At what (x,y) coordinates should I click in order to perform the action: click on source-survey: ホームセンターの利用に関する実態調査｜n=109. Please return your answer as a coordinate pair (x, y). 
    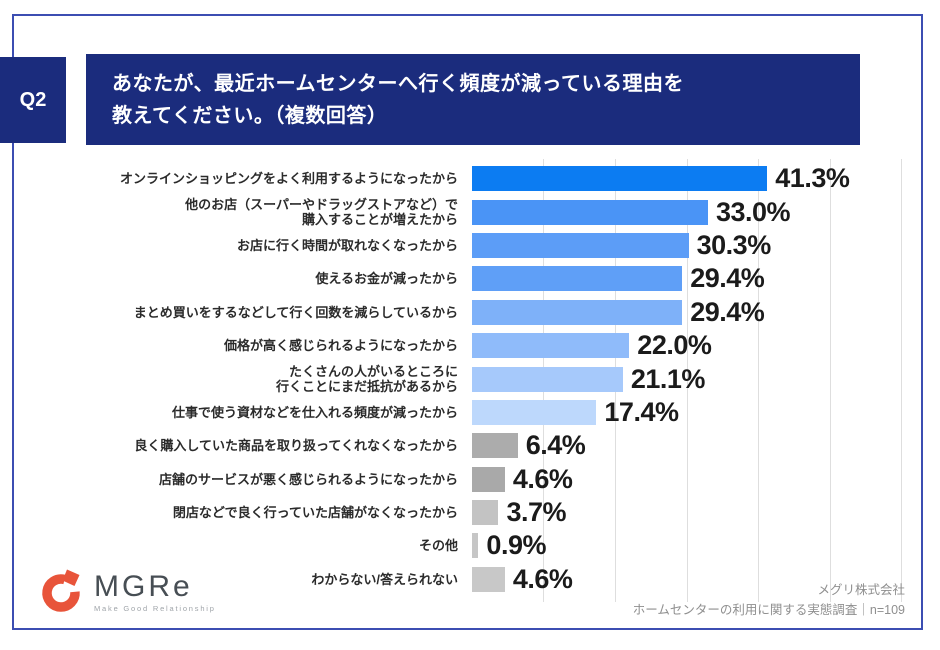
    Looking at the image, I should click on (768, 609).